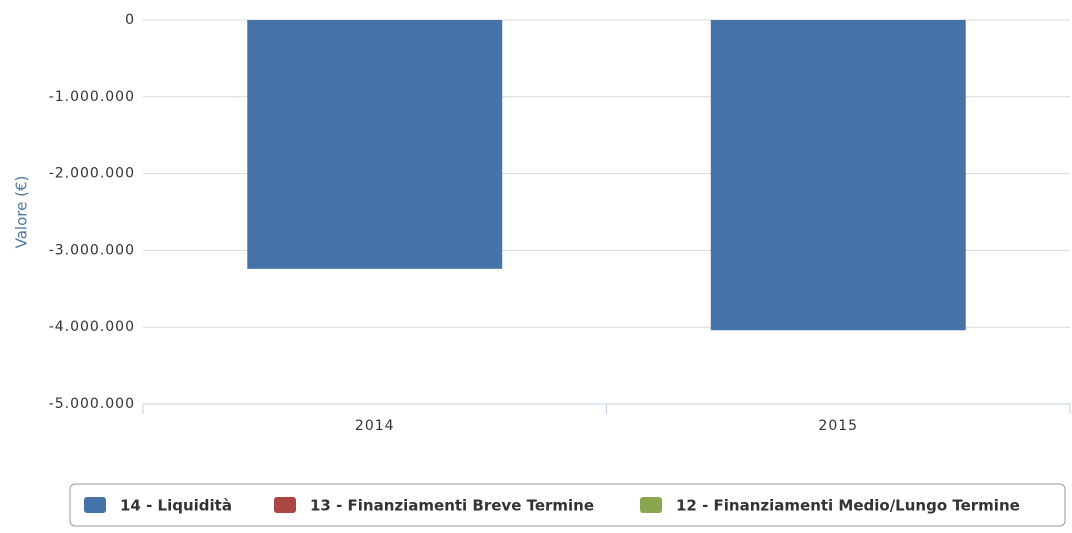 The width and height of the screenshot is (1072, 533). I want to click on y-tick-label: -4.000.000, so click(92, 327).